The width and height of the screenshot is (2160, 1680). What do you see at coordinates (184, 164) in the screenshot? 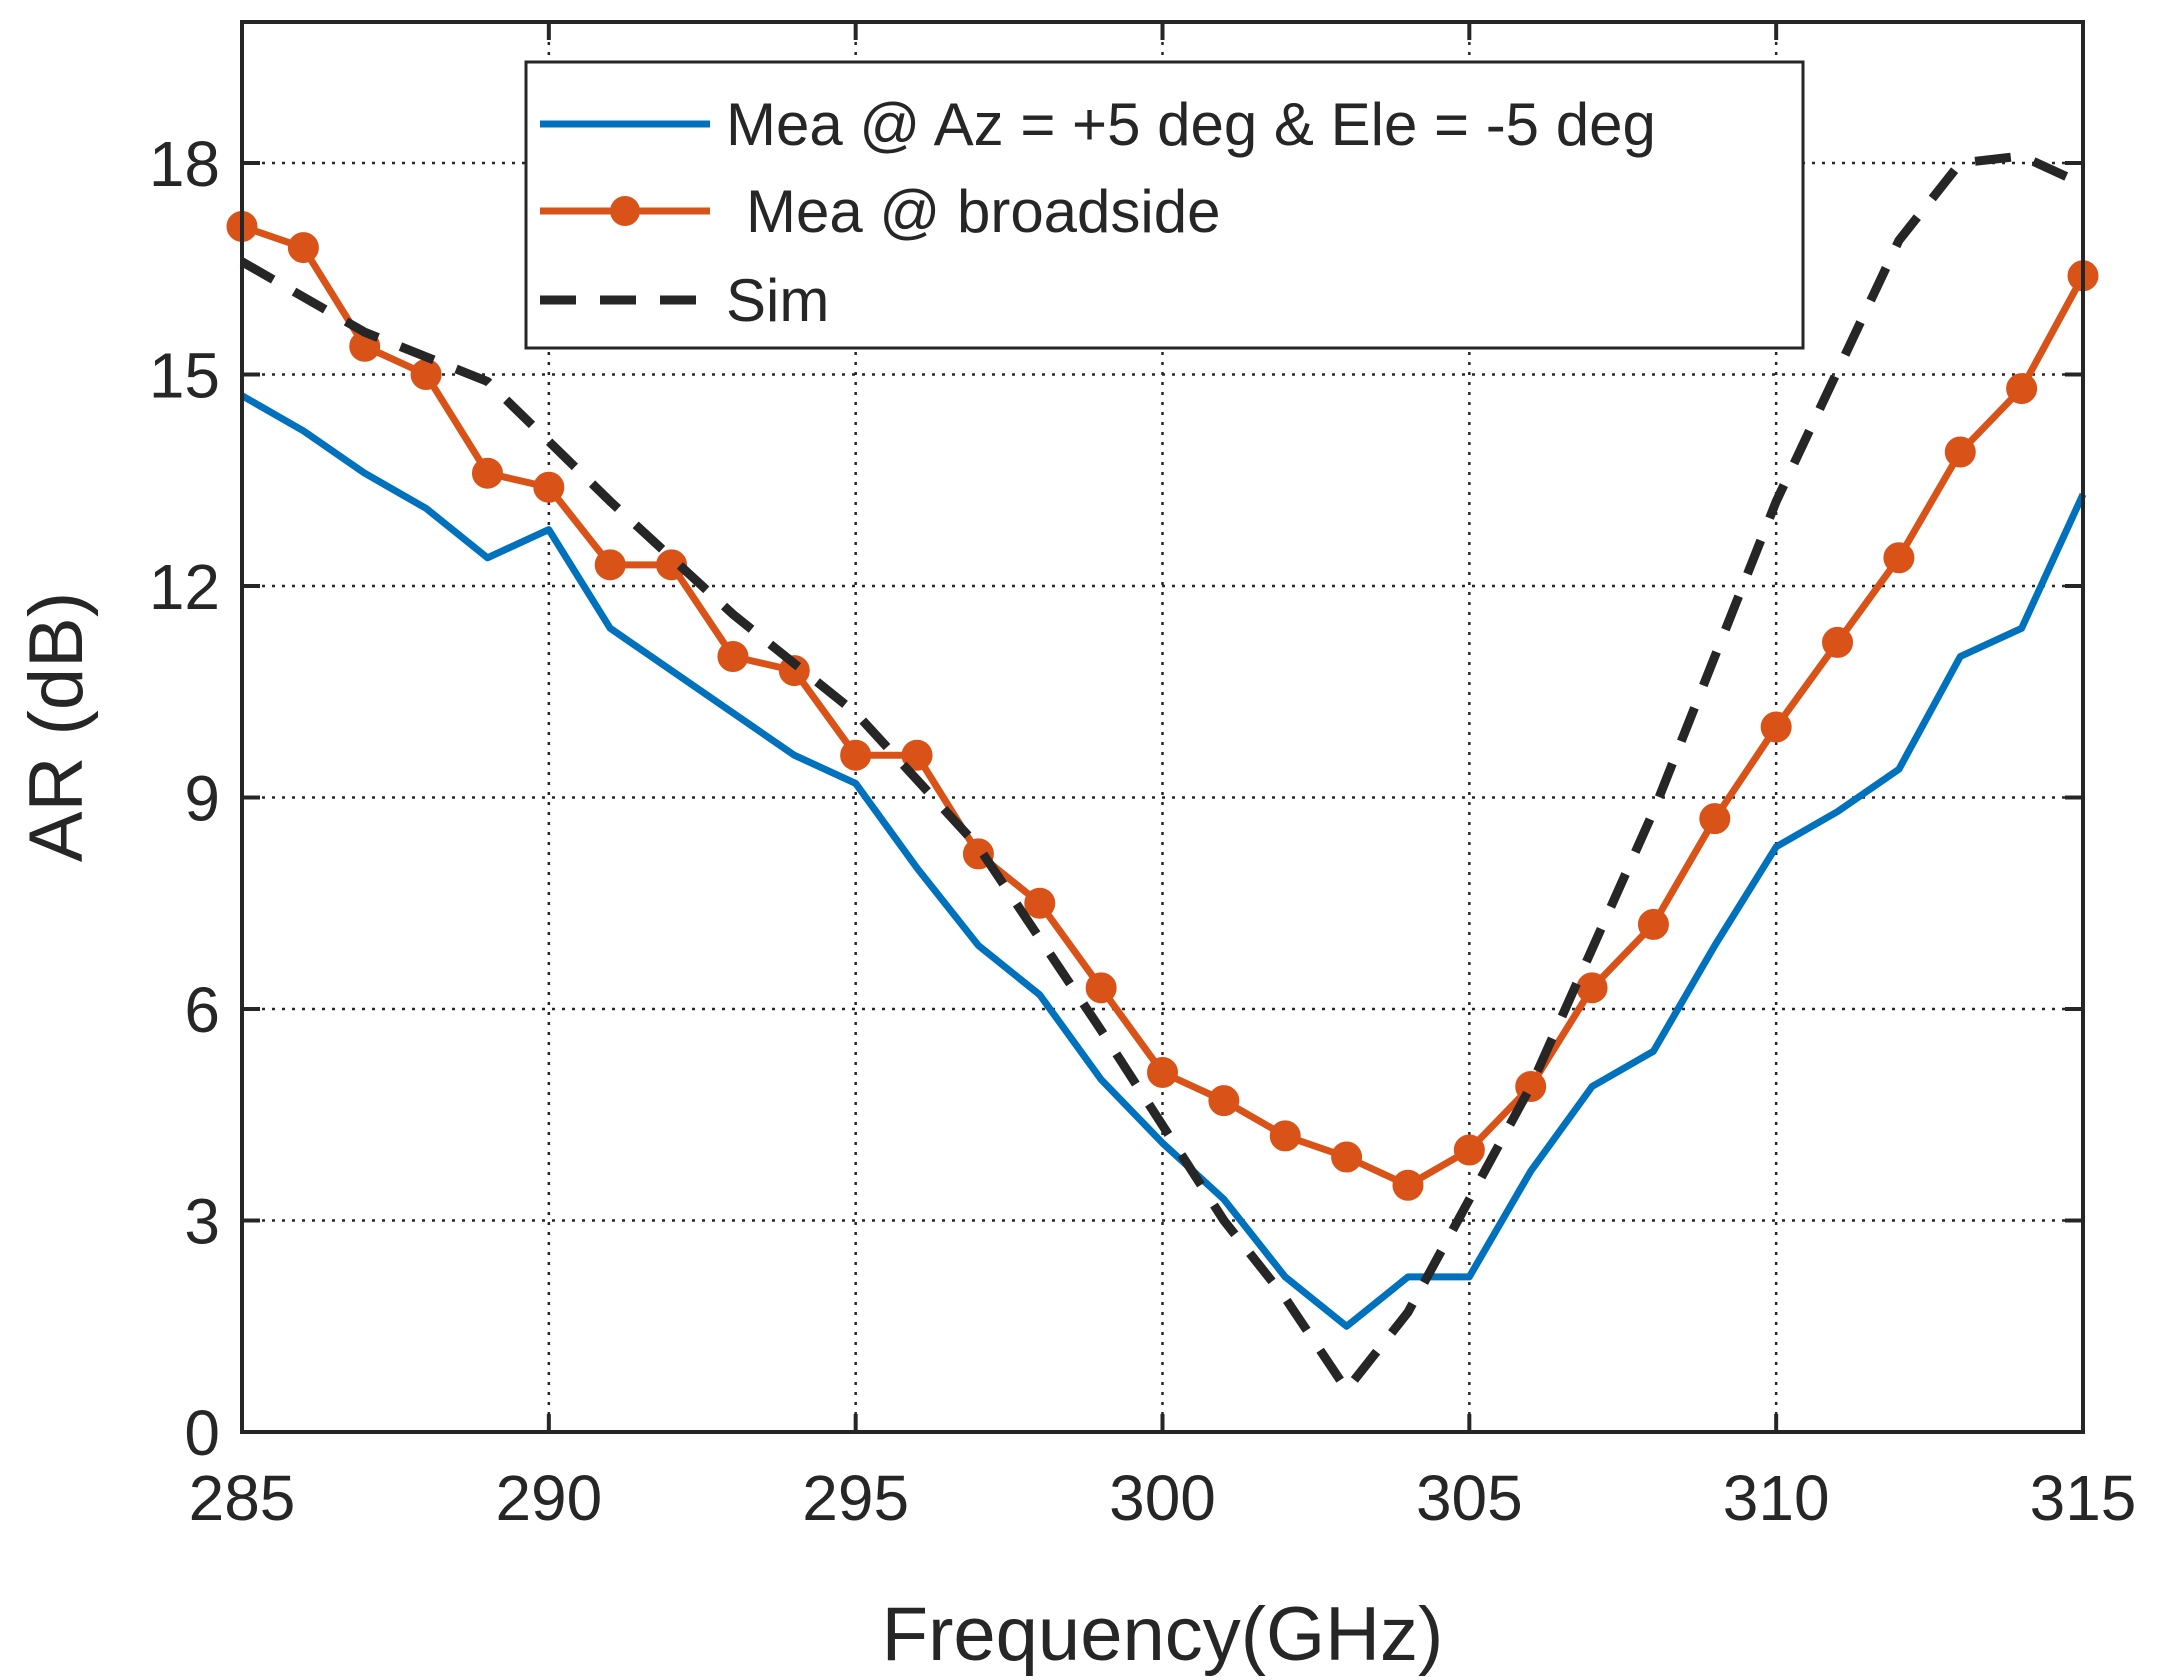
I see `y-tick-label: 18` at bounding box center [184, 164].